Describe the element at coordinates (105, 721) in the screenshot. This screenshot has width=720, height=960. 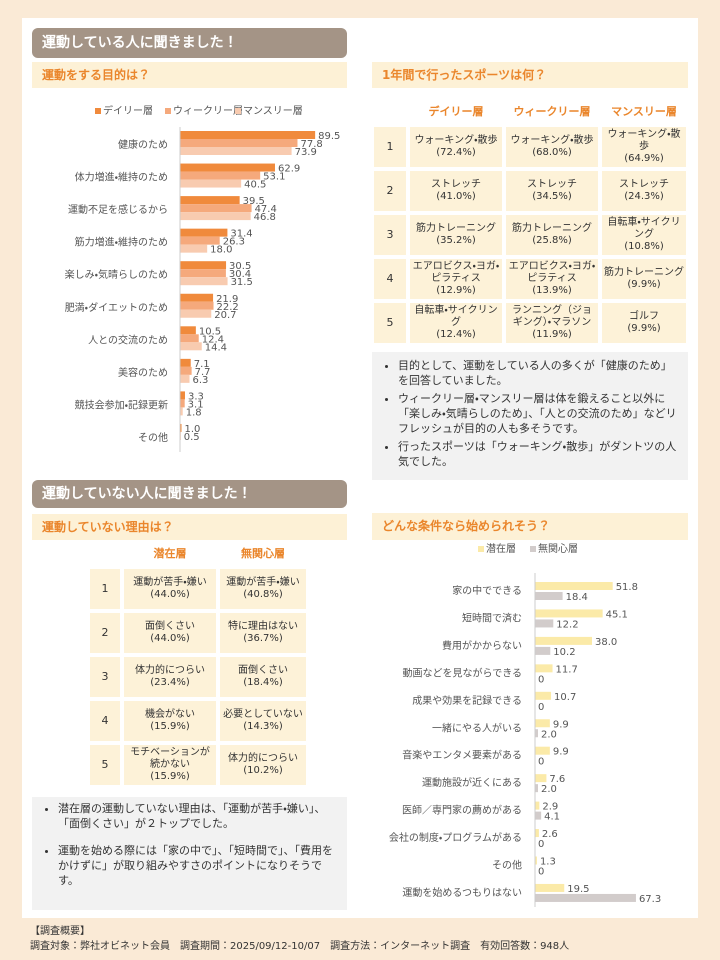
I see `rank: 4` at that location.